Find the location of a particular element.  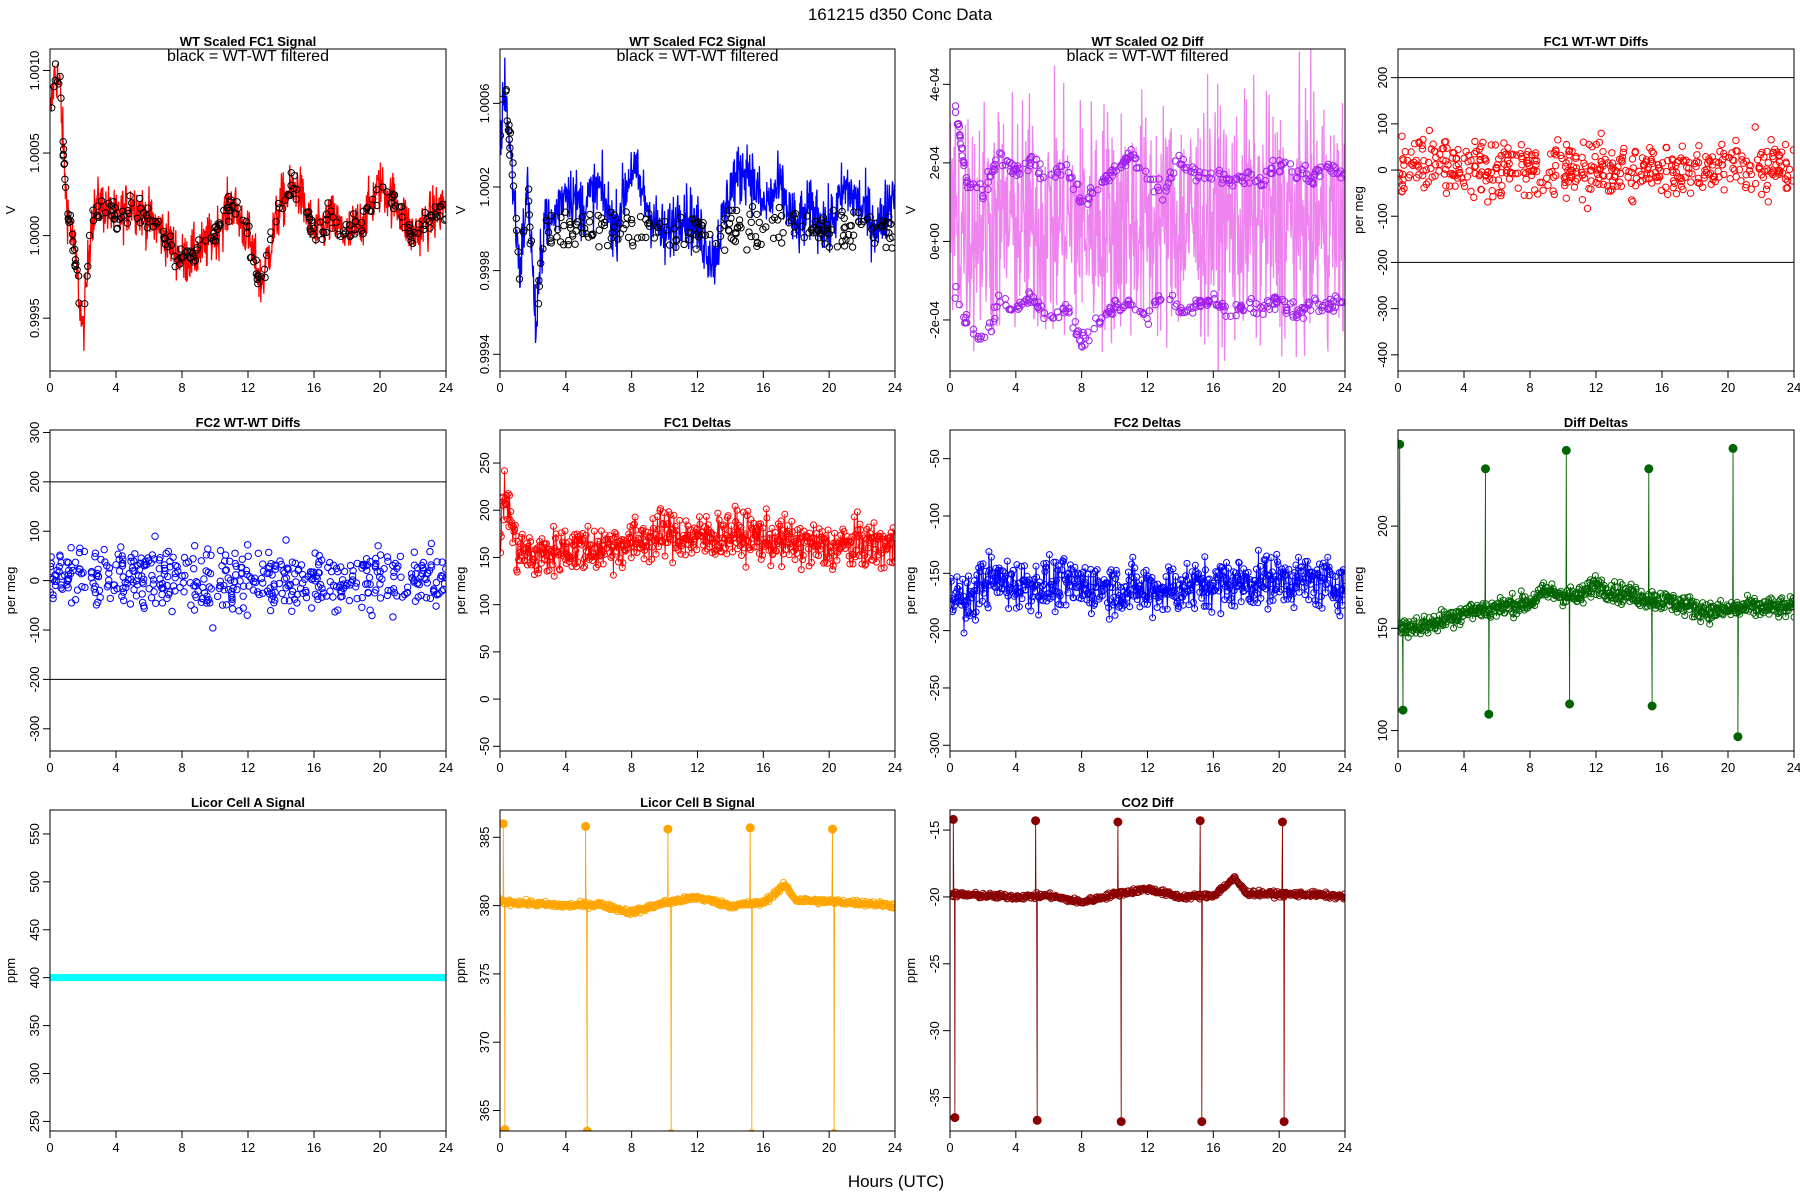

x-tick-label: 24 is located at coordinates (1345, 767).